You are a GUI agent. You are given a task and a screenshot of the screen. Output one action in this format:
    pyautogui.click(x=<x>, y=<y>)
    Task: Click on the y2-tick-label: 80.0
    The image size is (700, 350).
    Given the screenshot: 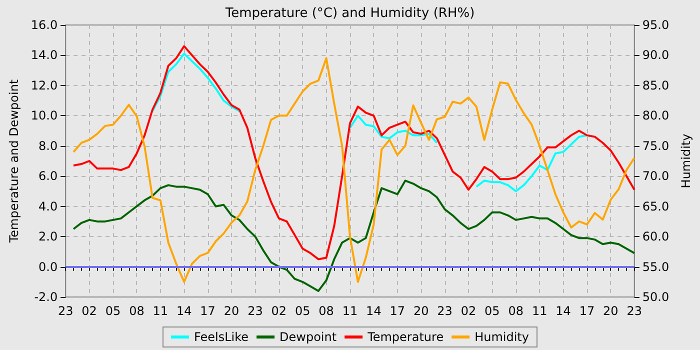 What is the action you would take?
    pyautogui.click(x=656, y=115)
    